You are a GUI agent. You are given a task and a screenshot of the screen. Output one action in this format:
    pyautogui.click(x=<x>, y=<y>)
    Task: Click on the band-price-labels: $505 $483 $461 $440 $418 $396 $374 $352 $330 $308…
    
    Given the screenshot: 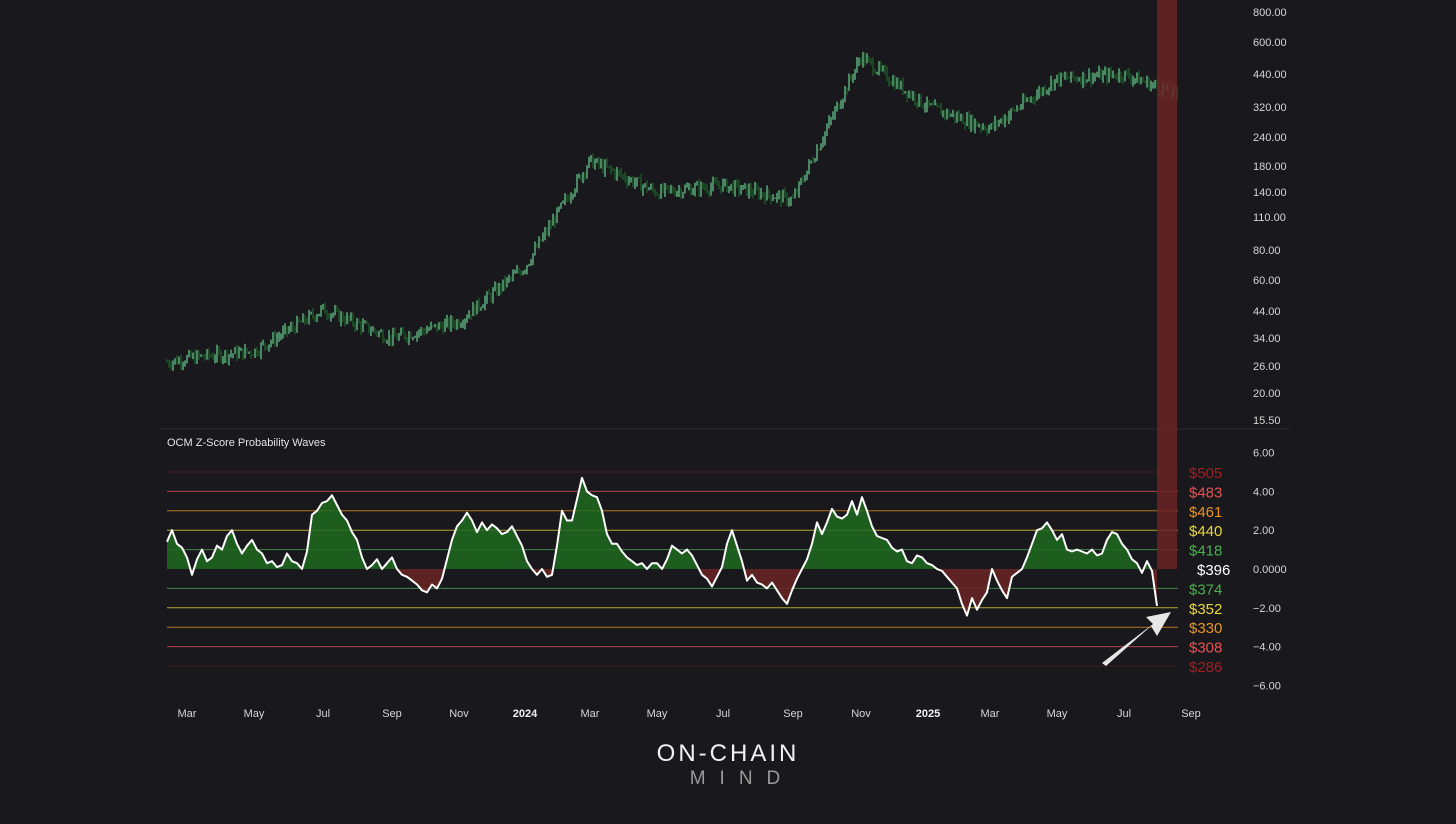 What is the action you would take?
    pyautogui.click(x=1209, y=570)
    